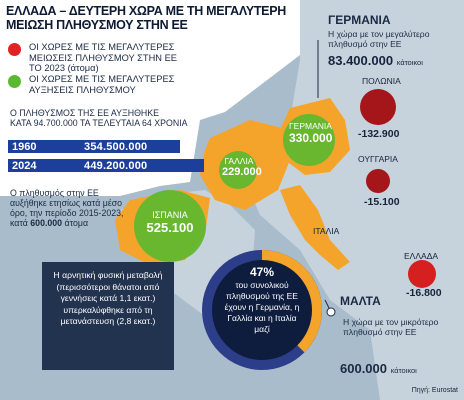 Image resolution: width=464 pixels, height=400 pixels. I want to click on romania-label: ΟΥΓΓΑΡΙΑ, so click(378, 159).